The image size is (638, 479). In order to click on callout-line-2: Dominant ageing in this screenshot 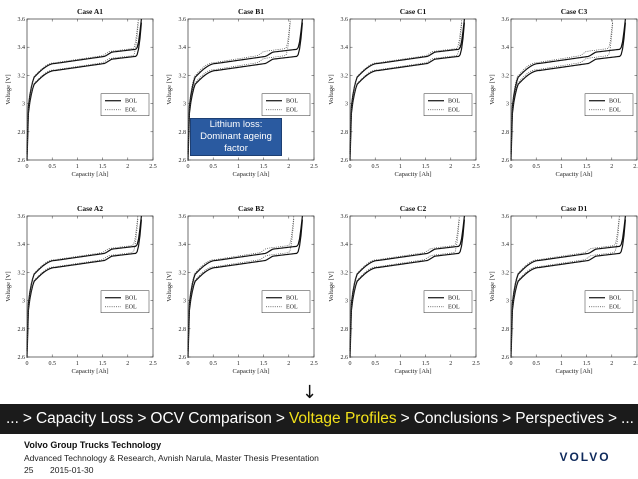, I will do `click(236, 136)`.